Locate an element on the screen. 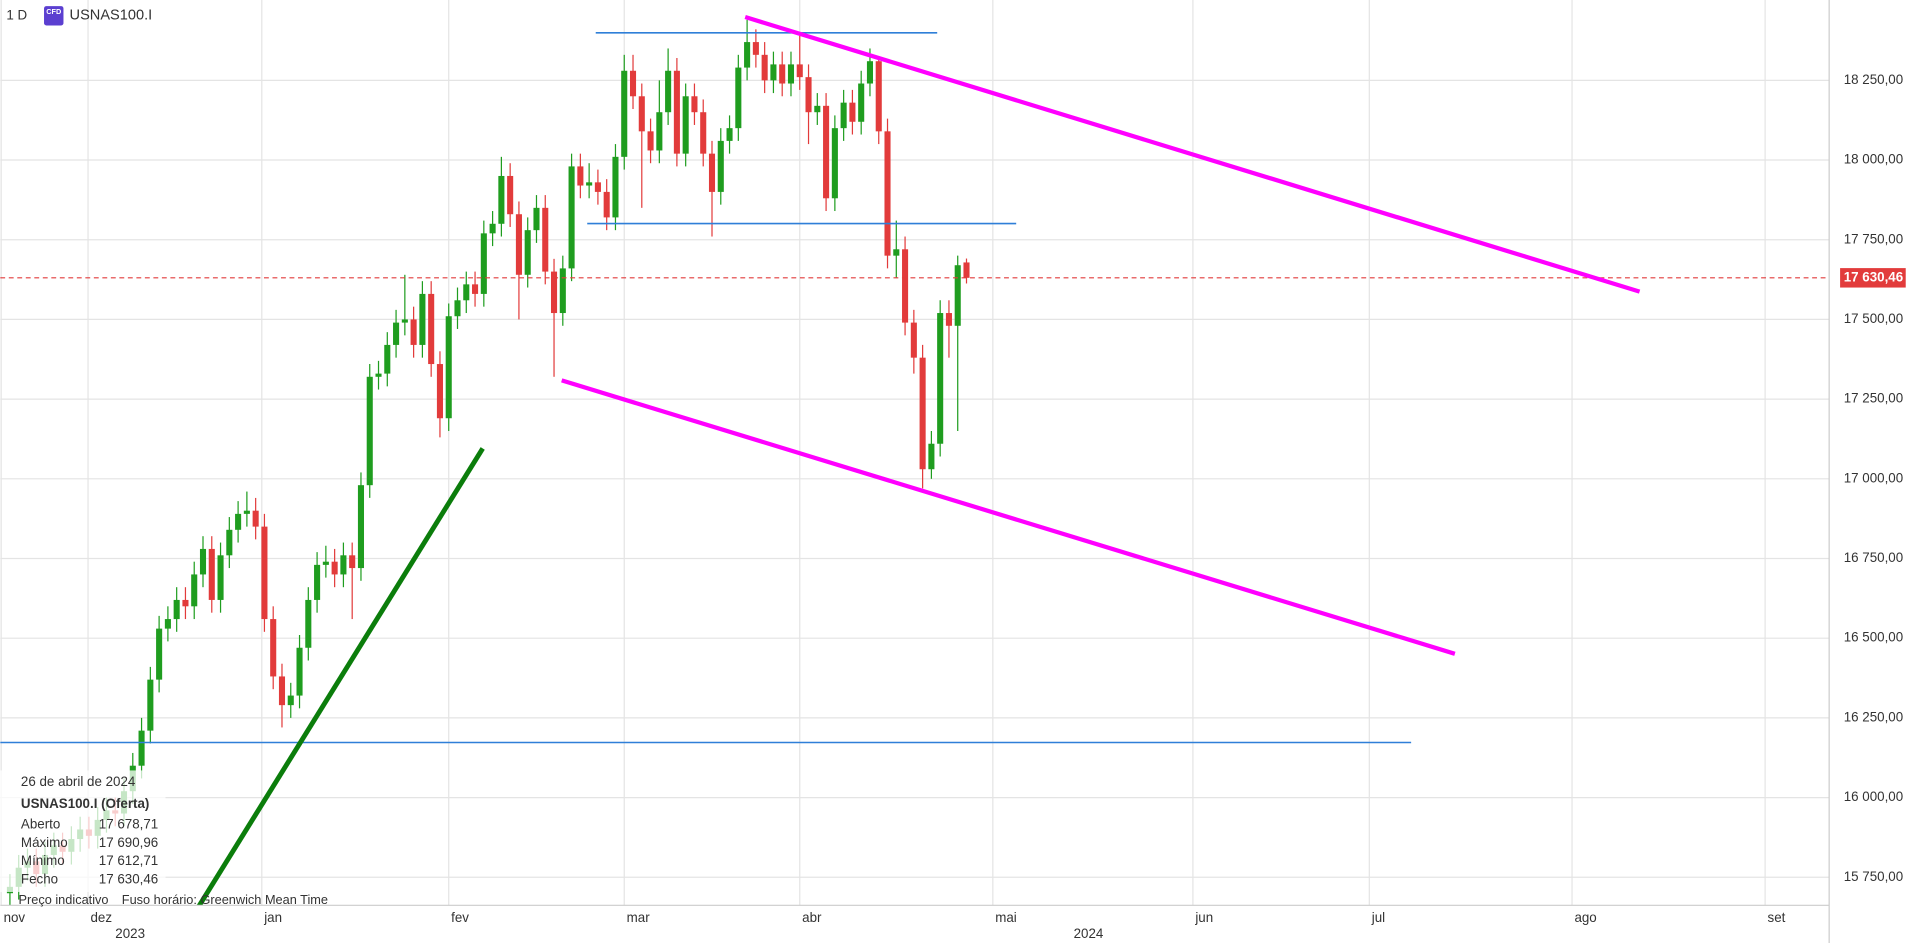 Image resolution: width=1906 pixels, height=943 pixels. y-tick-label: 15 750,00 is located at coordinates (1873, 876).